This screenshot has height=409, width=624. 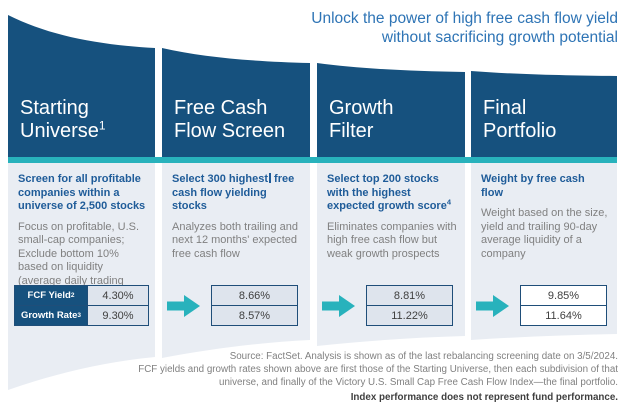 I want to click on fcf-yield-value: 9.85%, so click(x=563, y=295).